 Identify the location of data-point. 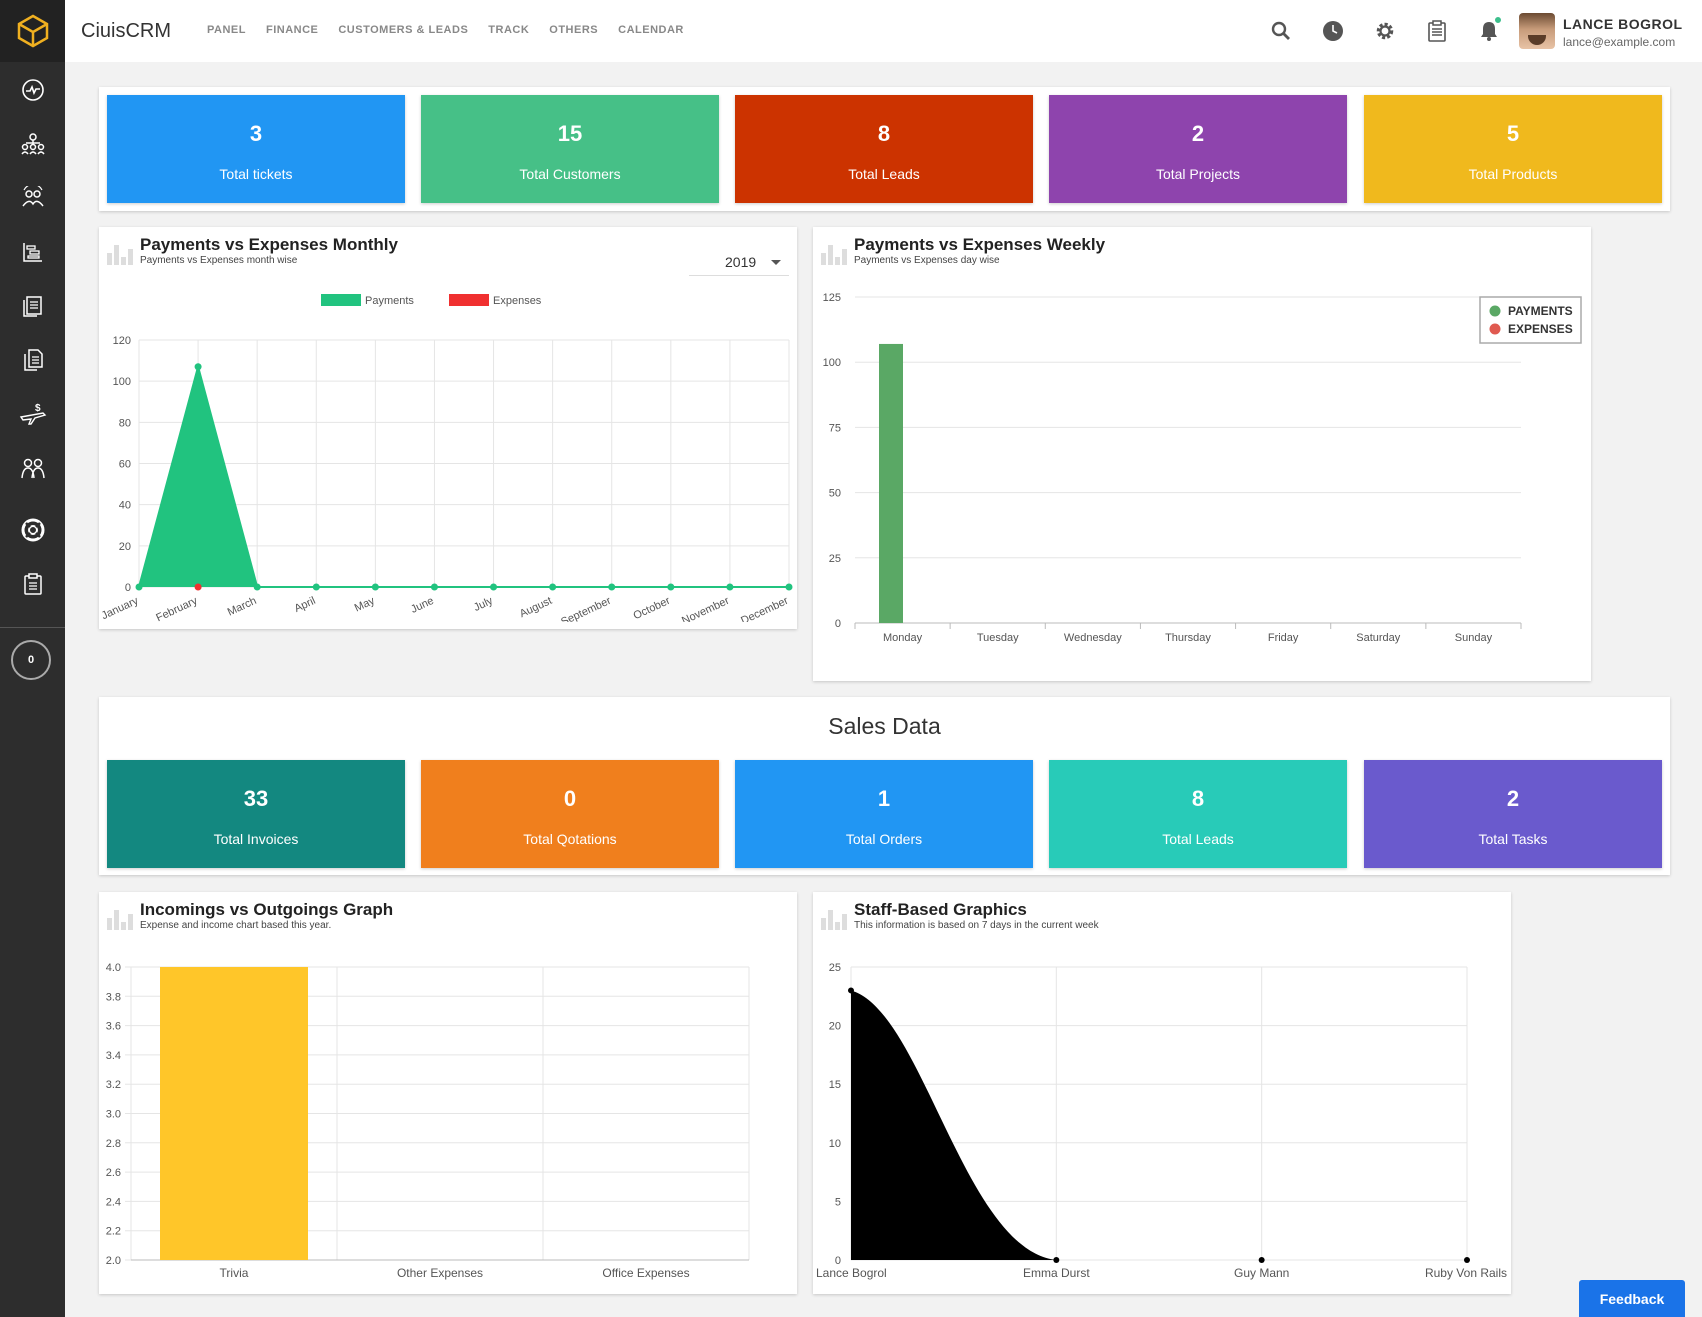
(1056, 1260).